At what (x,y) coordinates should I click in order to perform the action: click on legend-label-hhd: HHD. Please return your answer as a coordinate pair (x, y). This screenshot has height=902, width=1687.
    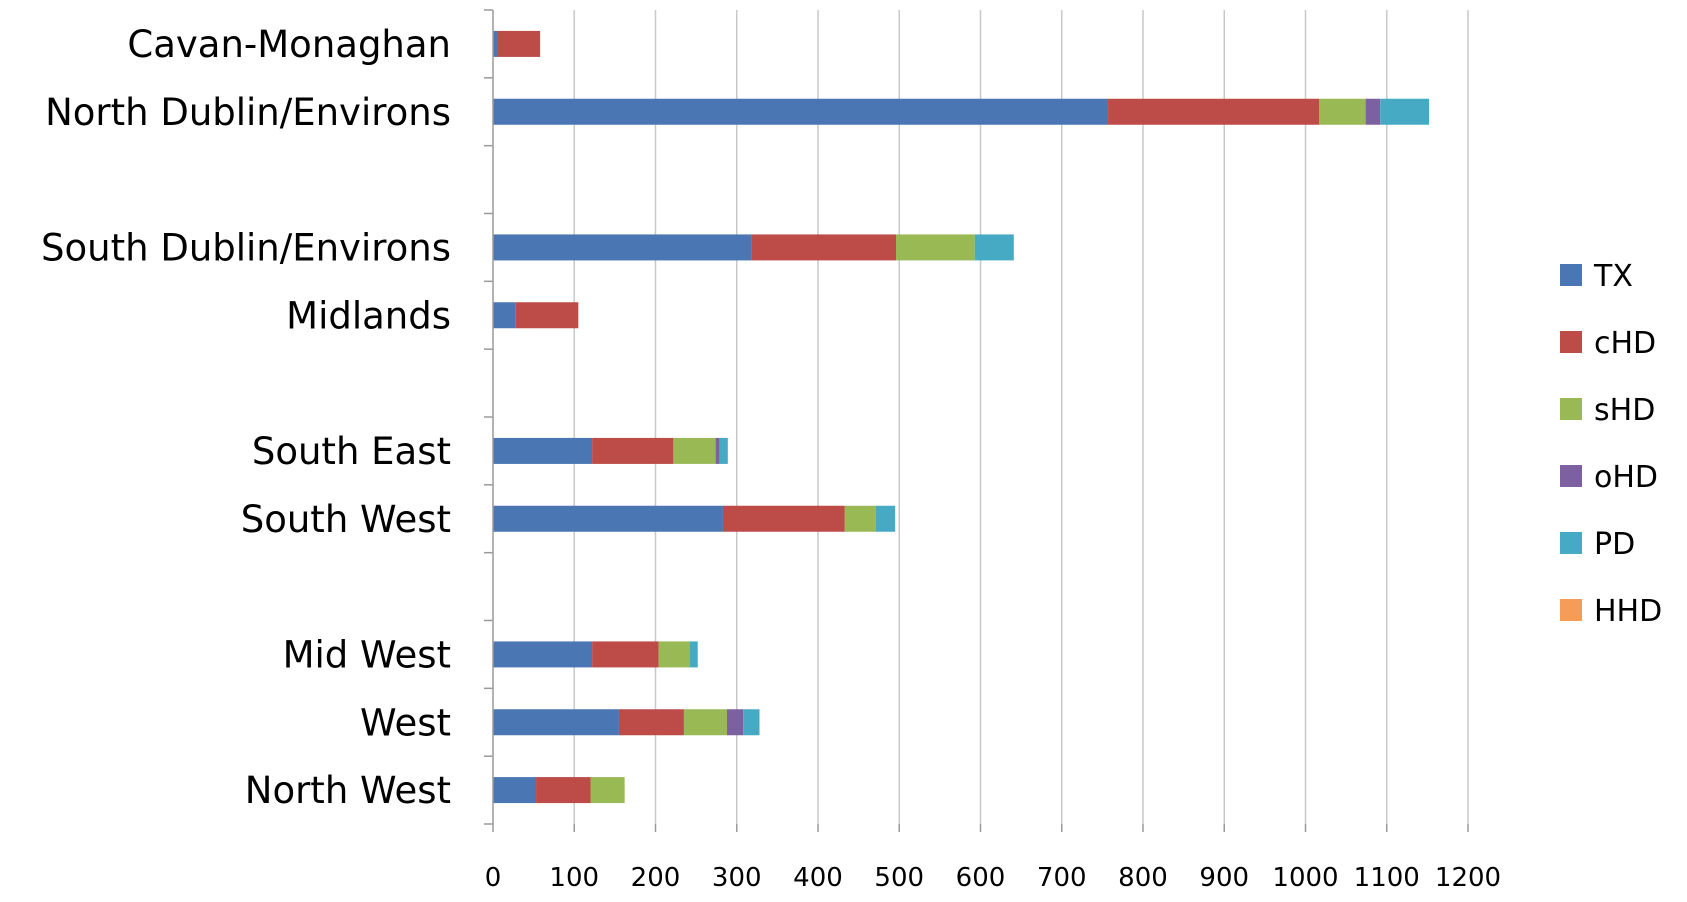
    Looking at the image, I should click on (1628, 611).